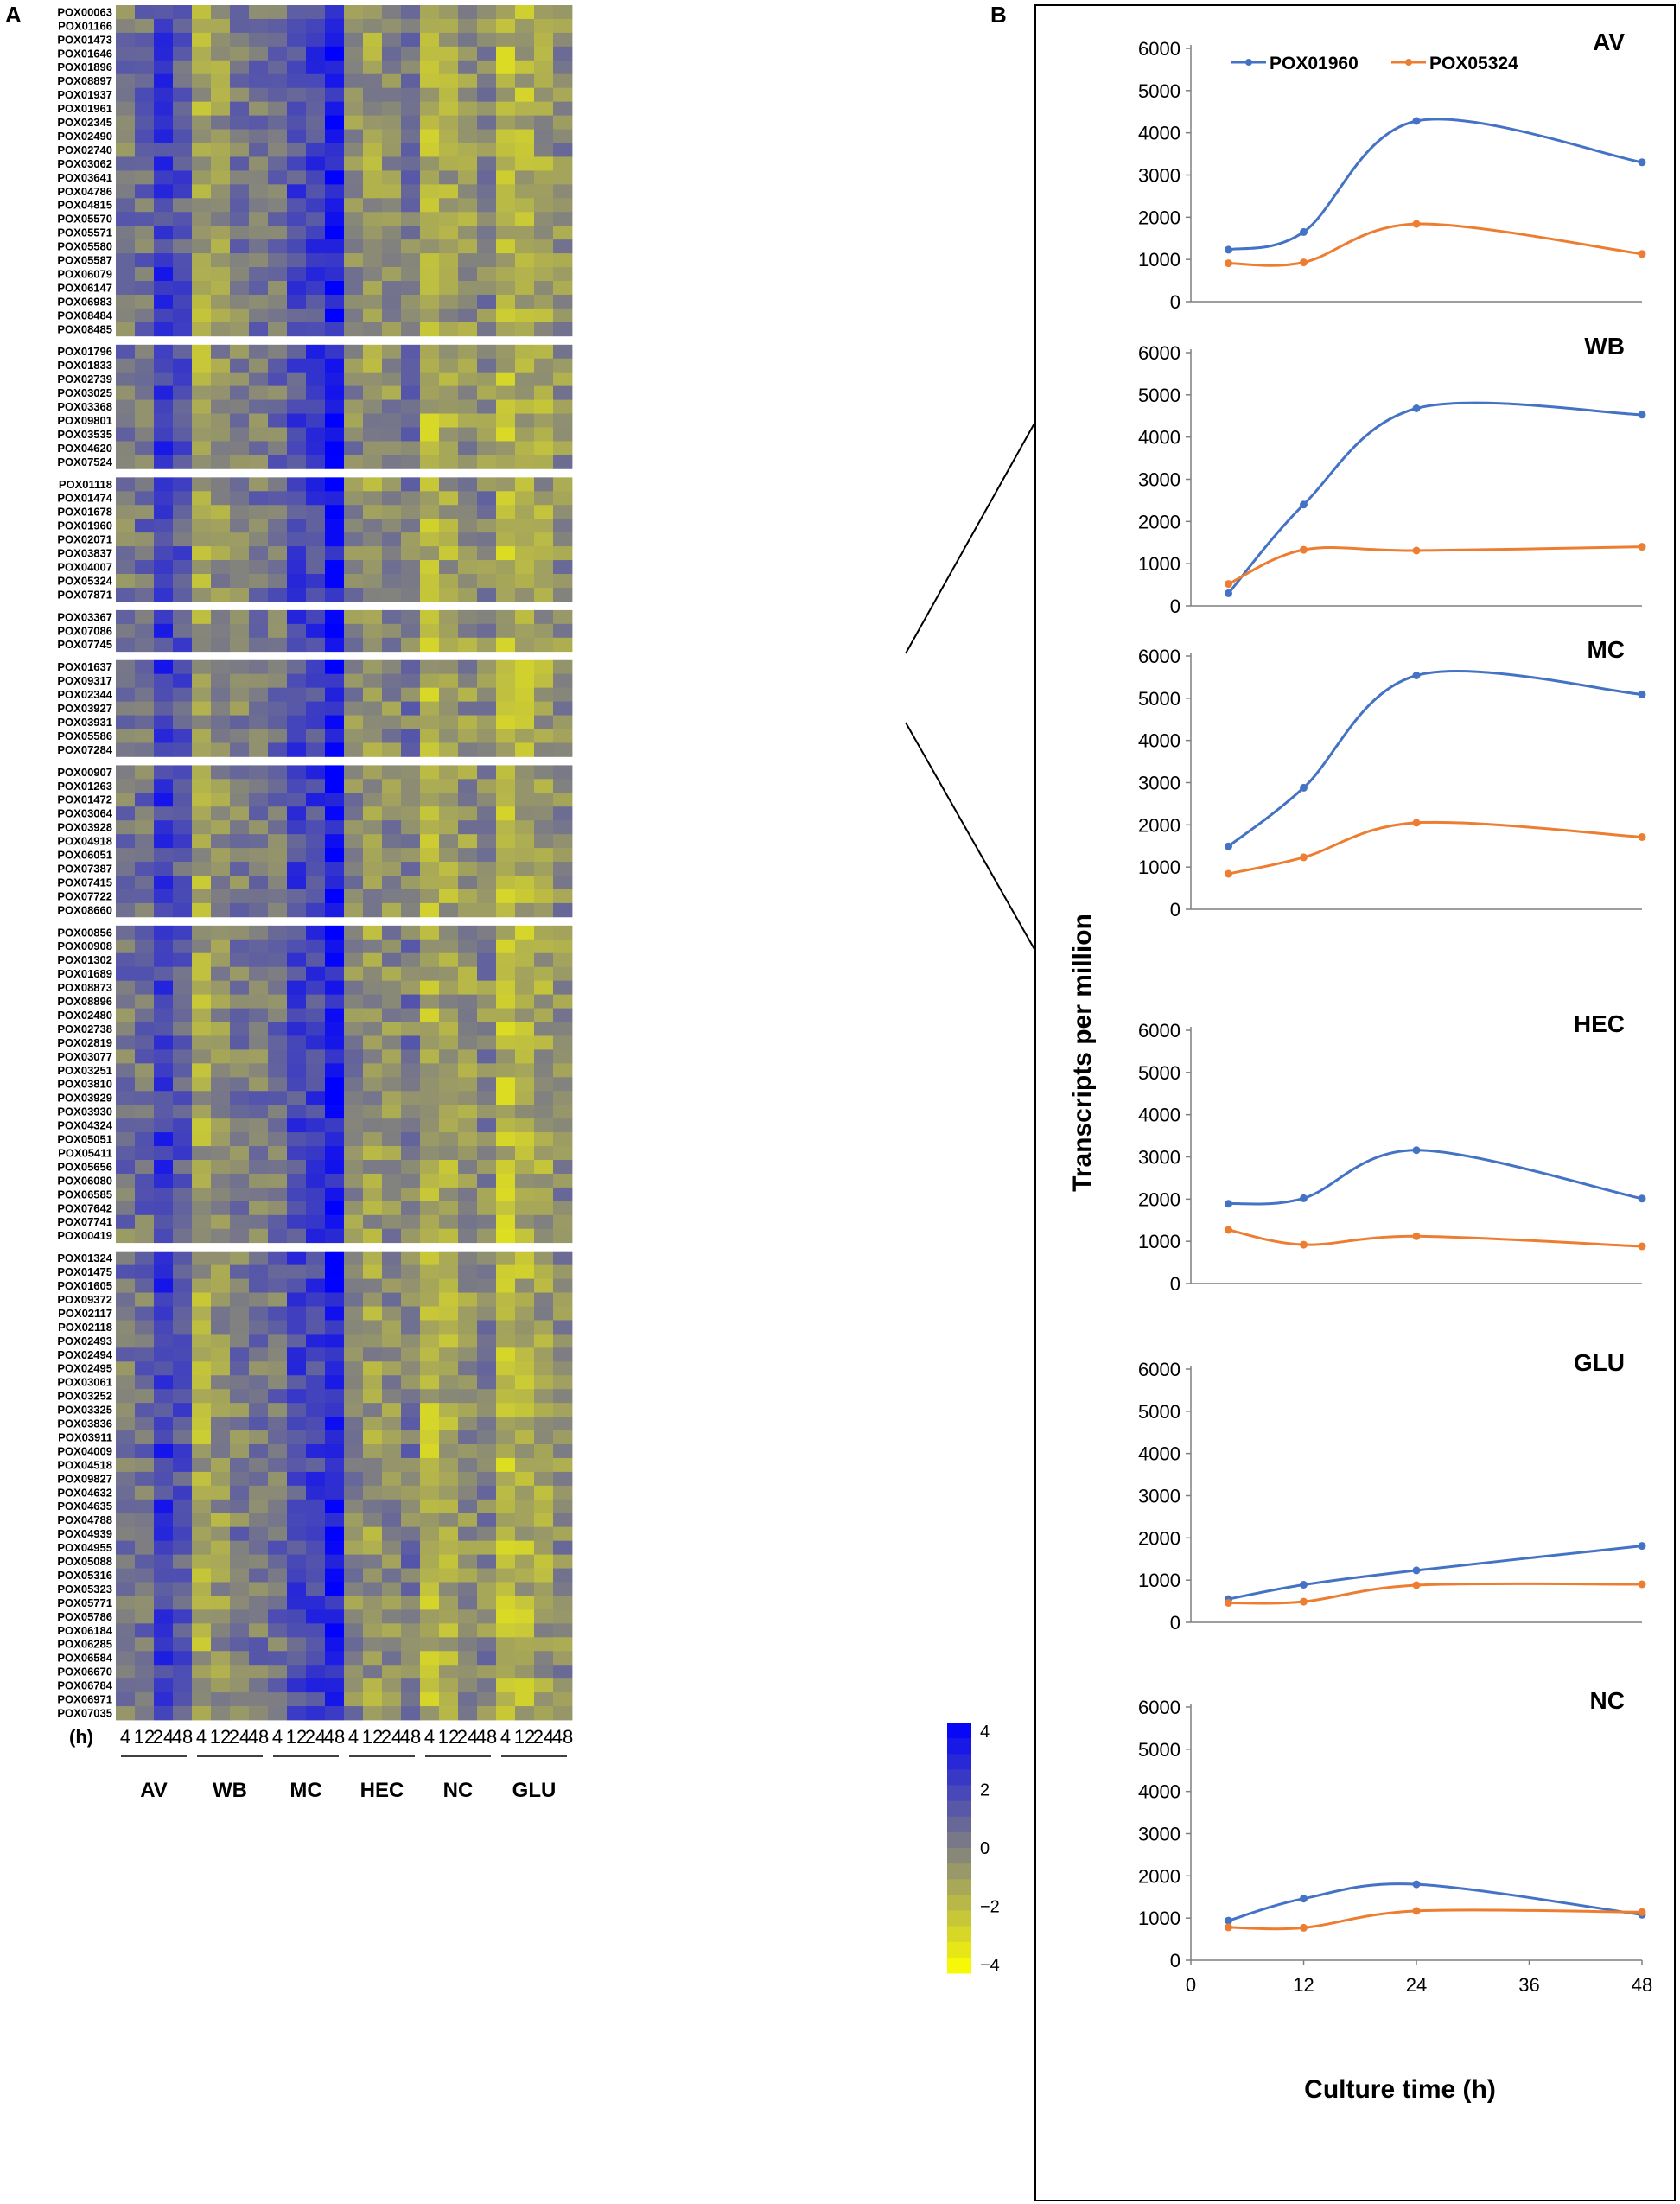  I want to click on heatmap-row-label: POX02071, so click(84, 539).